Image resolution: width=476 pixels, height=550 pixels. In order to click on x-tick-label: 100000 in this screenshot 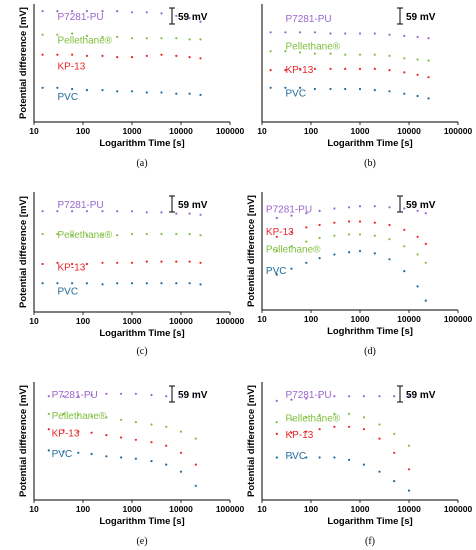, I will do `click(230, 131)`.